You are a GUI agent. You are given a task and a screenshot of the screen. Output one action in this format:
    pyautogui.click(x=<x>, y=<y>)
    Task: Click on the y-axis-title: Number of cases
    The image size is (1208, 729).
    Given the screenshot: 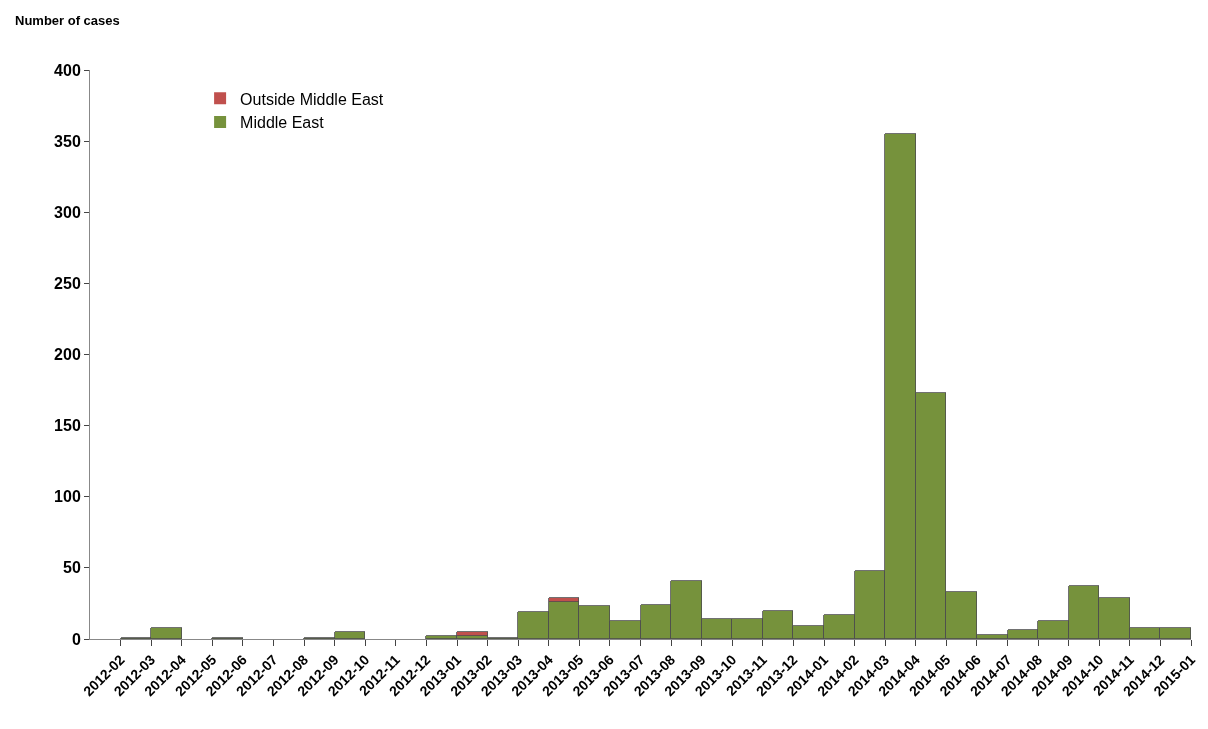 What is the action you would take?
    pyautogui.click(x=67, y=20)
    